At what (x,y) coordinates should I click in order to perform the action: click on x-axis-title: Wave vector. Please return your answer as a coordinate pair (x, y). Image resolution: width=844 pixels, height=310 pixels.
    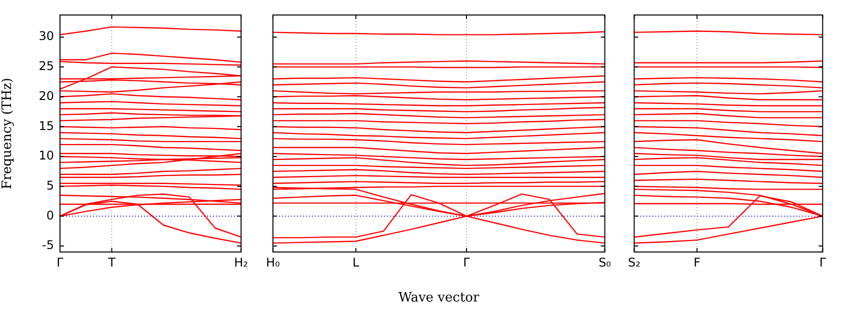
    Looking at the image, I should click on (439, 298).